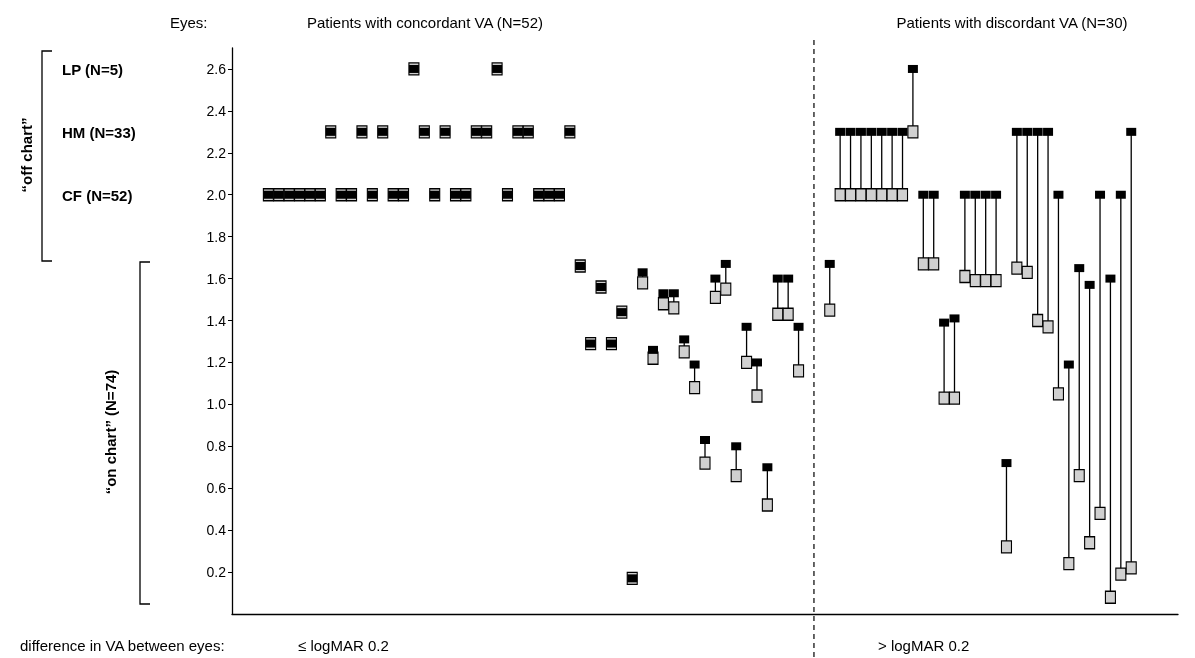 The height and width of the screenshot is (658, 1195). I want to click on text: > logMAR 0.2, so click(924, 645).